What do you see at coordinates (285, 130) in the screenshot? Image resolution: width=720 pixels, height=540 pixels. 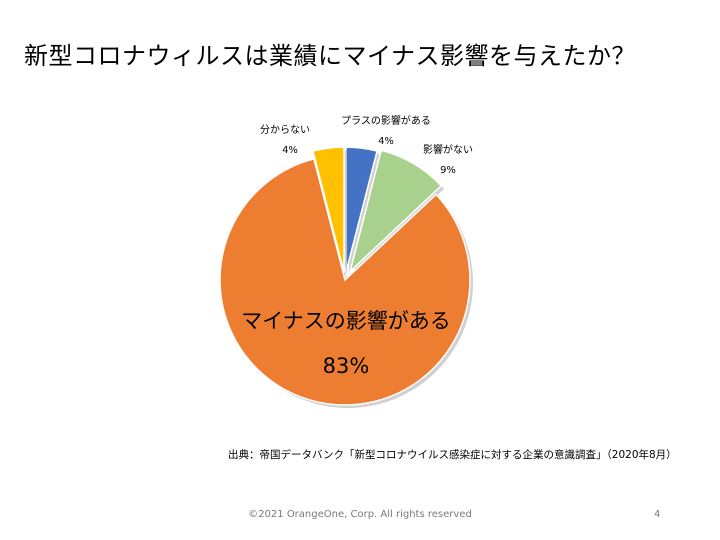 I see `slice-name-label: 分からない` at bounding box center [285, 130].